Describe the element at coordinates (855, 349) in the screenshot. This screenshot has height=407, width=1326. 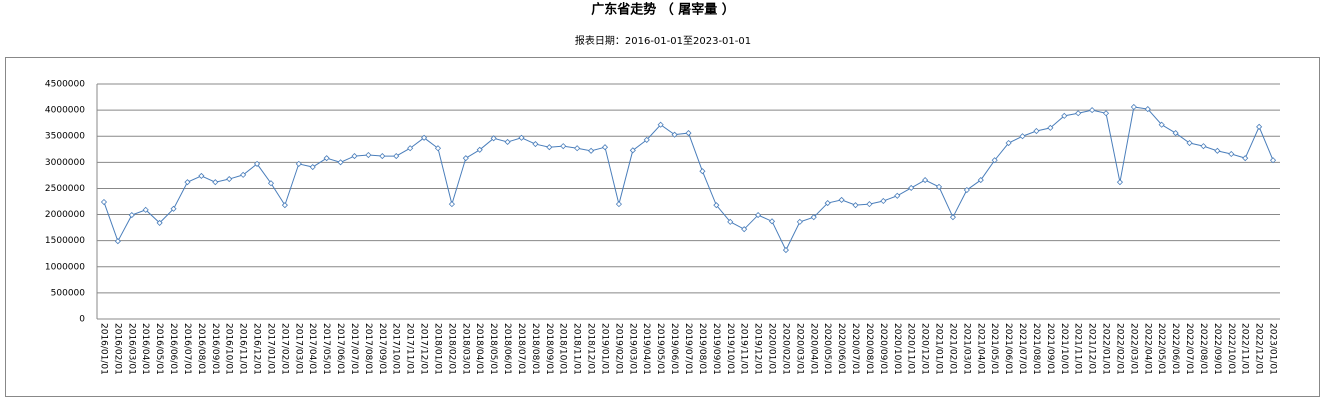
I see `x-tick-label: 2020/07/01` at that location.